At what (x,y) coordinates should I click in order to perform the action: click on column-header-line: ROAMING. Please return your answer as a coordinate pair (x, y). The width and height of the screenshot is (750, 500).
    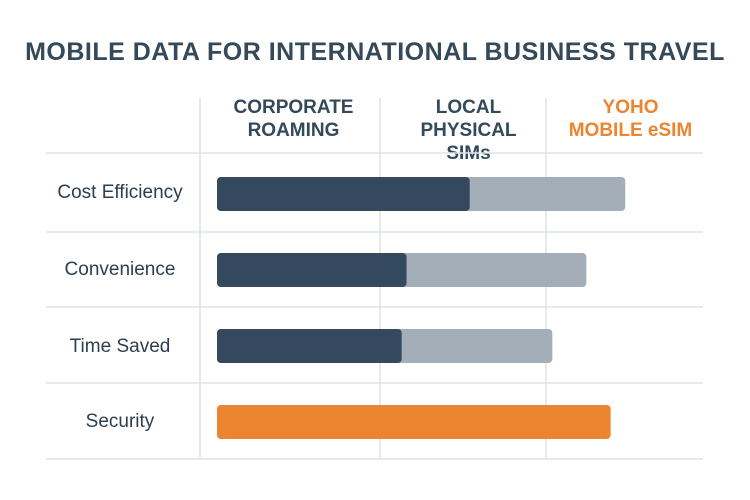
    Looking at the image, I should click on (293, 130).